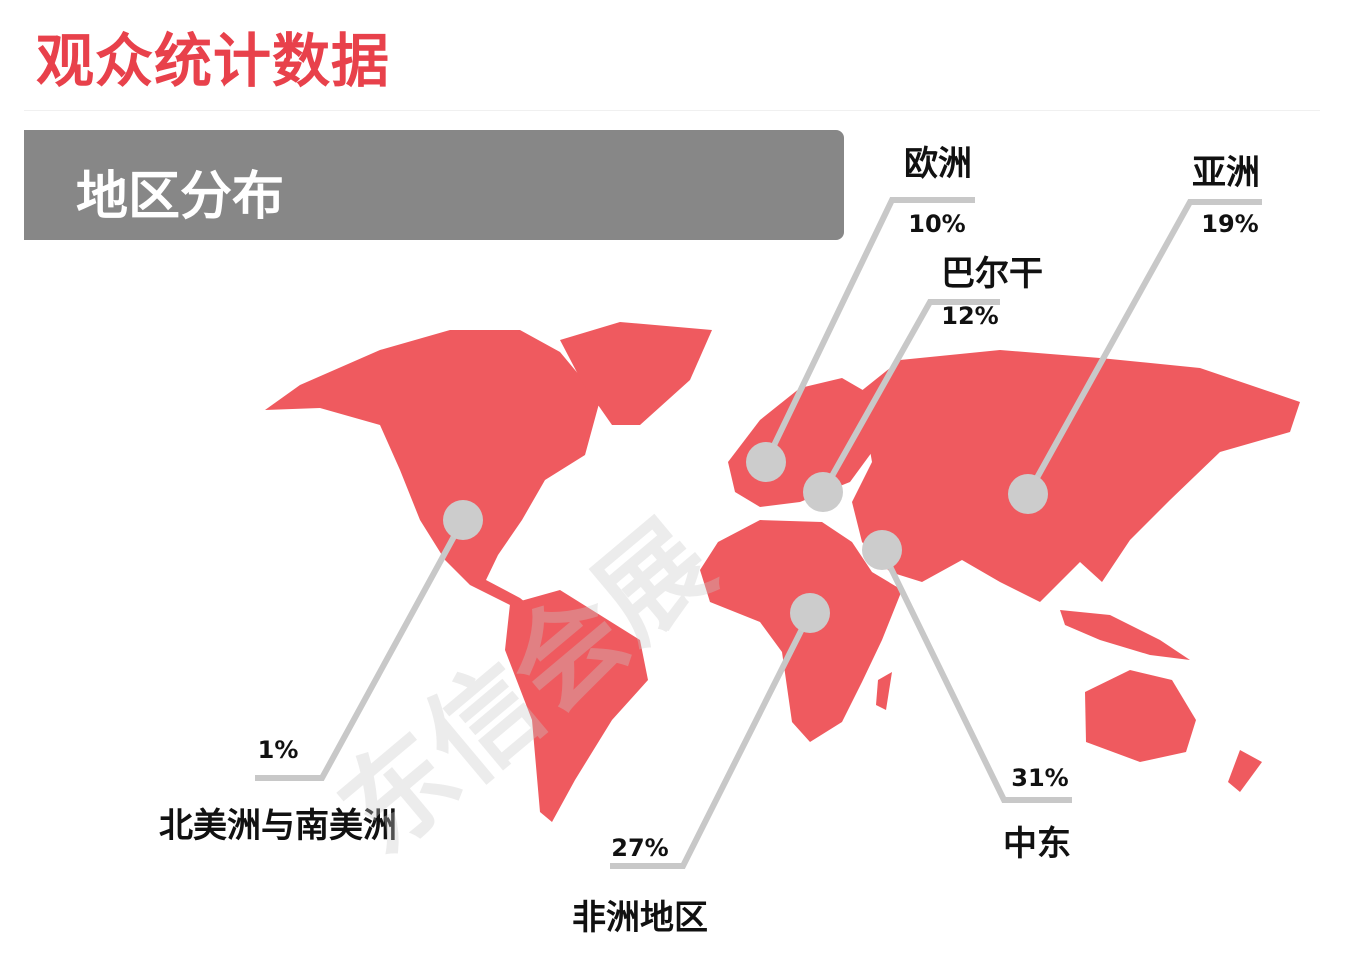 Image resolution: width=1348 pixels, height=973 pixels. I want to click on divider, so click(672, 110).